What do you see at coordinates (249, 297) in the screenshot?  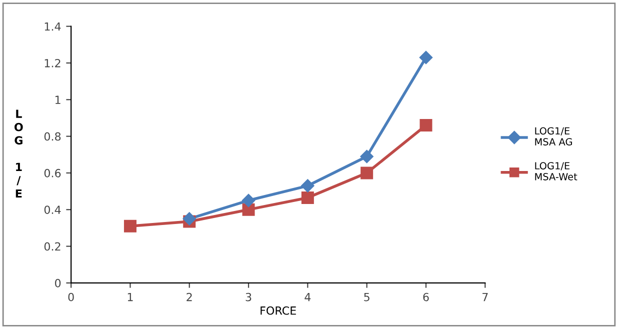 I see `x-tick-label: 3` at bounding box center [249, 297].